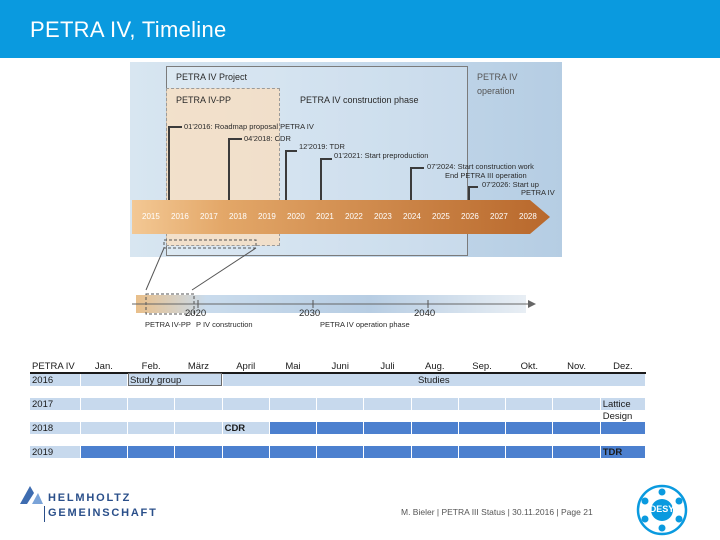 This screenshot has width=720, height=540. What do you see at coordinates (441, 216) in the screenshot?
I see `year-tick: 2025` at bounding box center [441, 216].